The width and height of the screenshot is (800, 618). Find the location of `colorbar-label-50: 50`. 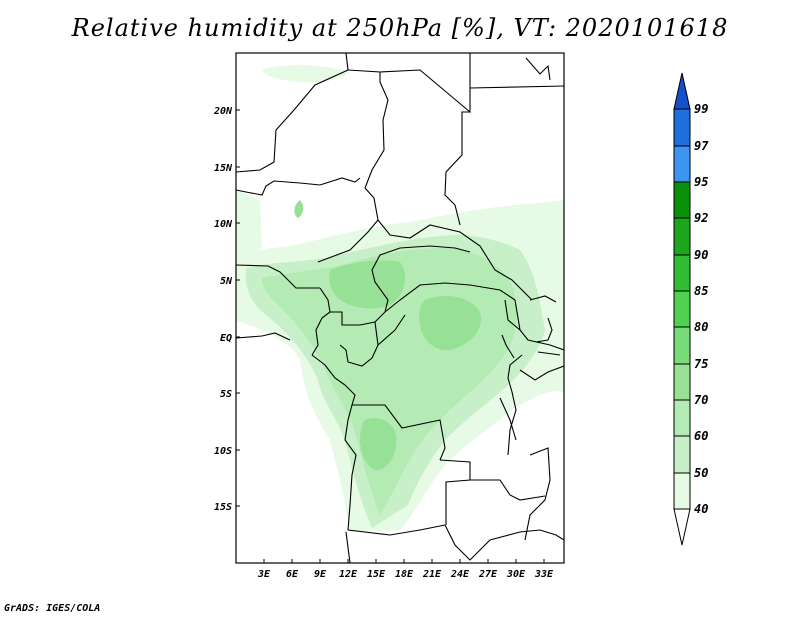

colorbar-label-50: 50 is located at coordinates (701, 473).